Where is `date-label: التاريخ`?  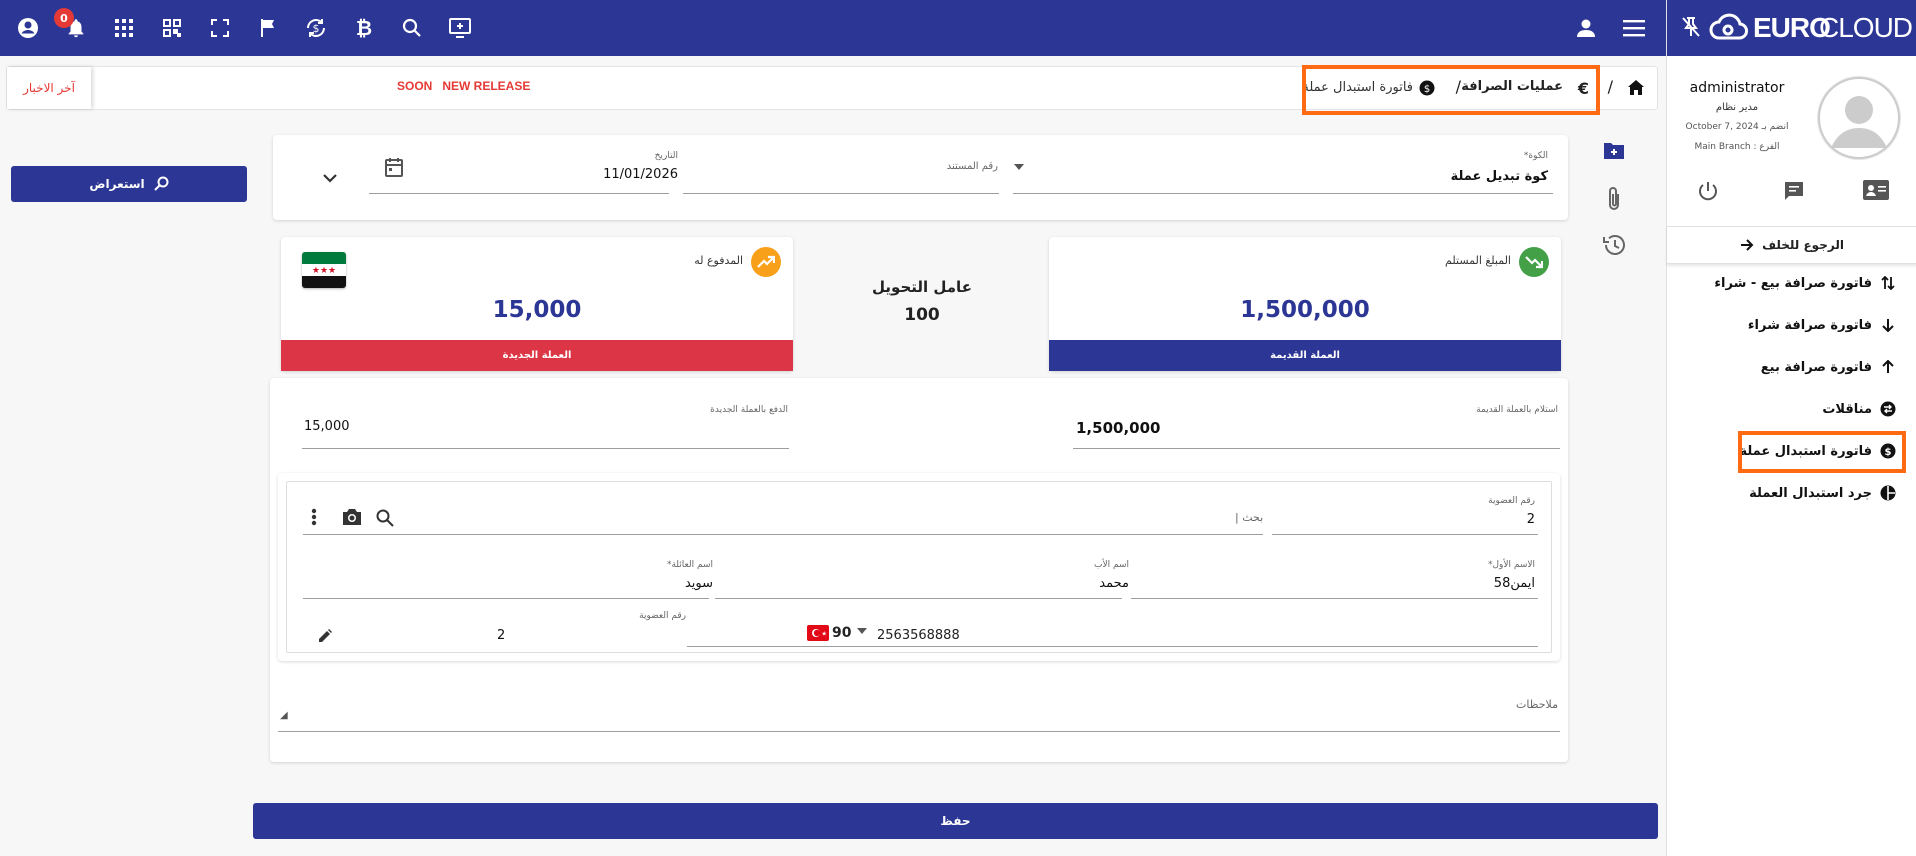
date-label: التاريخ is located at coordinates (666, 156).